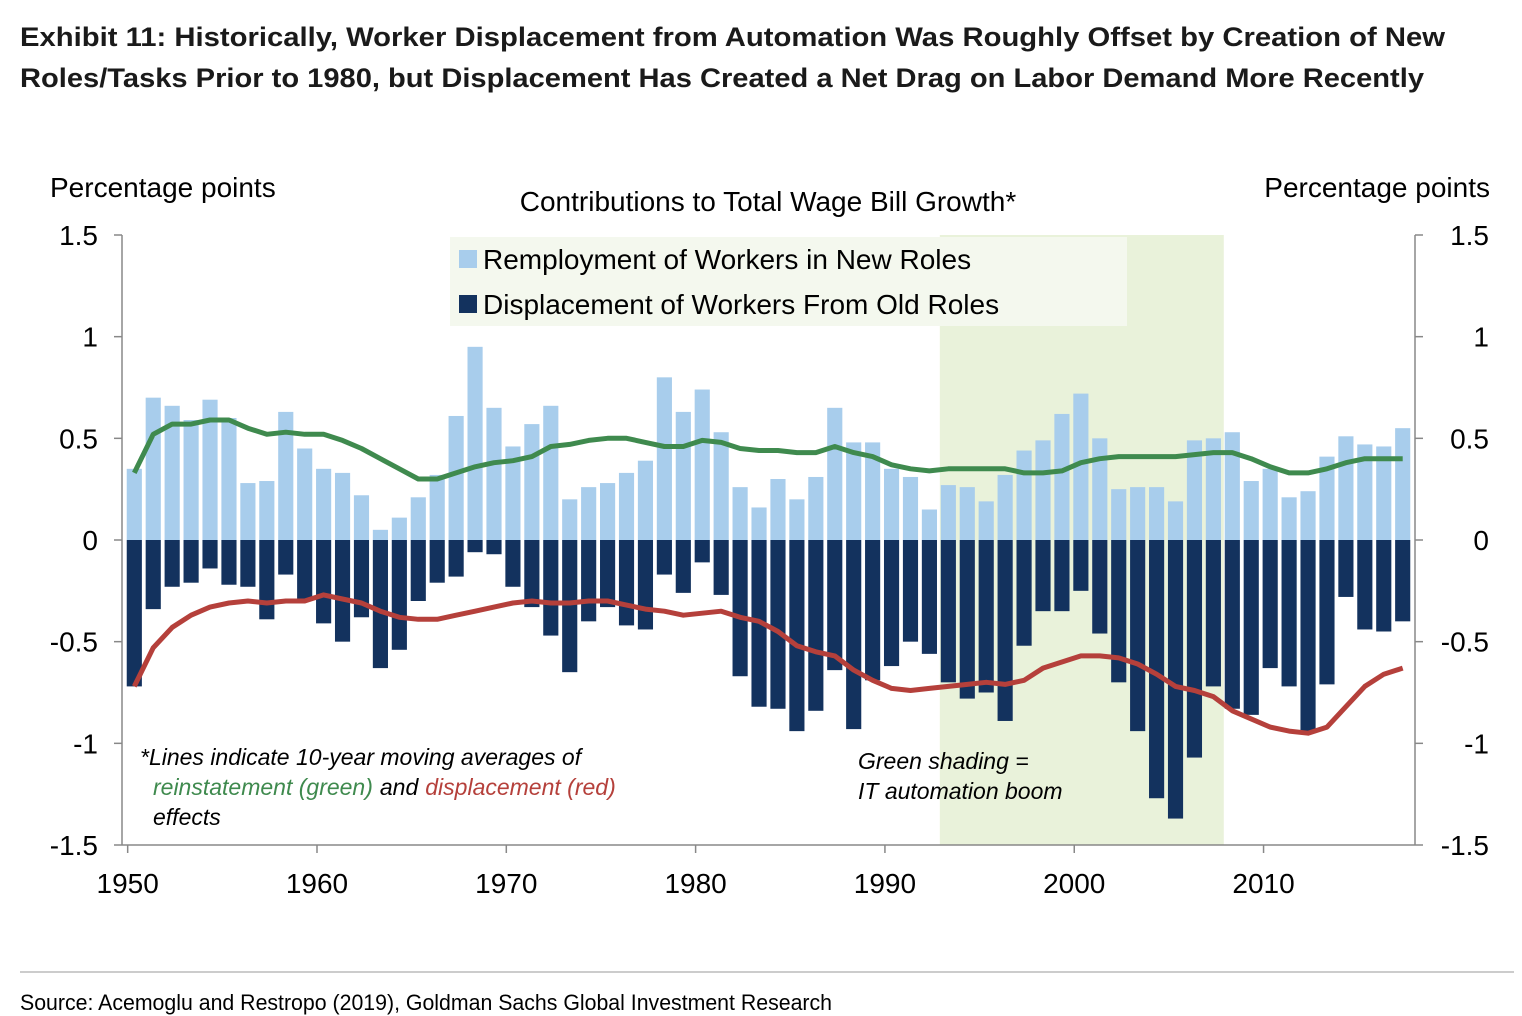  Describe the element at coordinates (1074, 883) in the screenshot. I see `x-tick-label: 2000` at that location.